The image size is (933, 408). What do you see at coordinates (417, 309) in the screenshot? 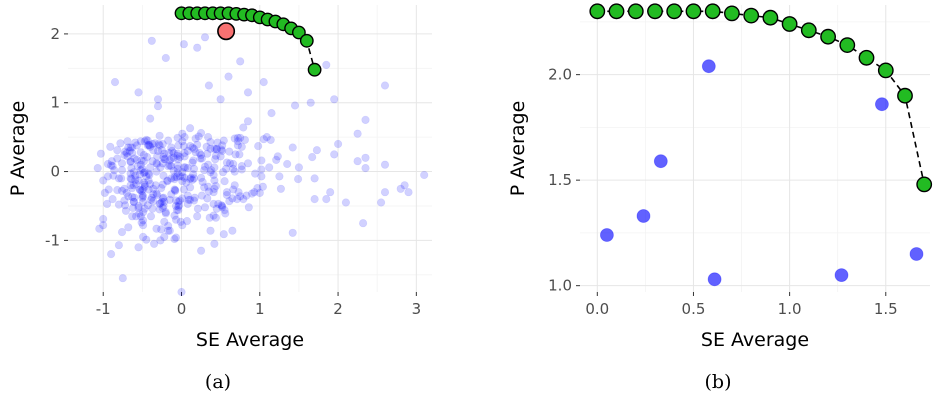
I see `x-tick-label: 3` at bounding box center [417, 309].